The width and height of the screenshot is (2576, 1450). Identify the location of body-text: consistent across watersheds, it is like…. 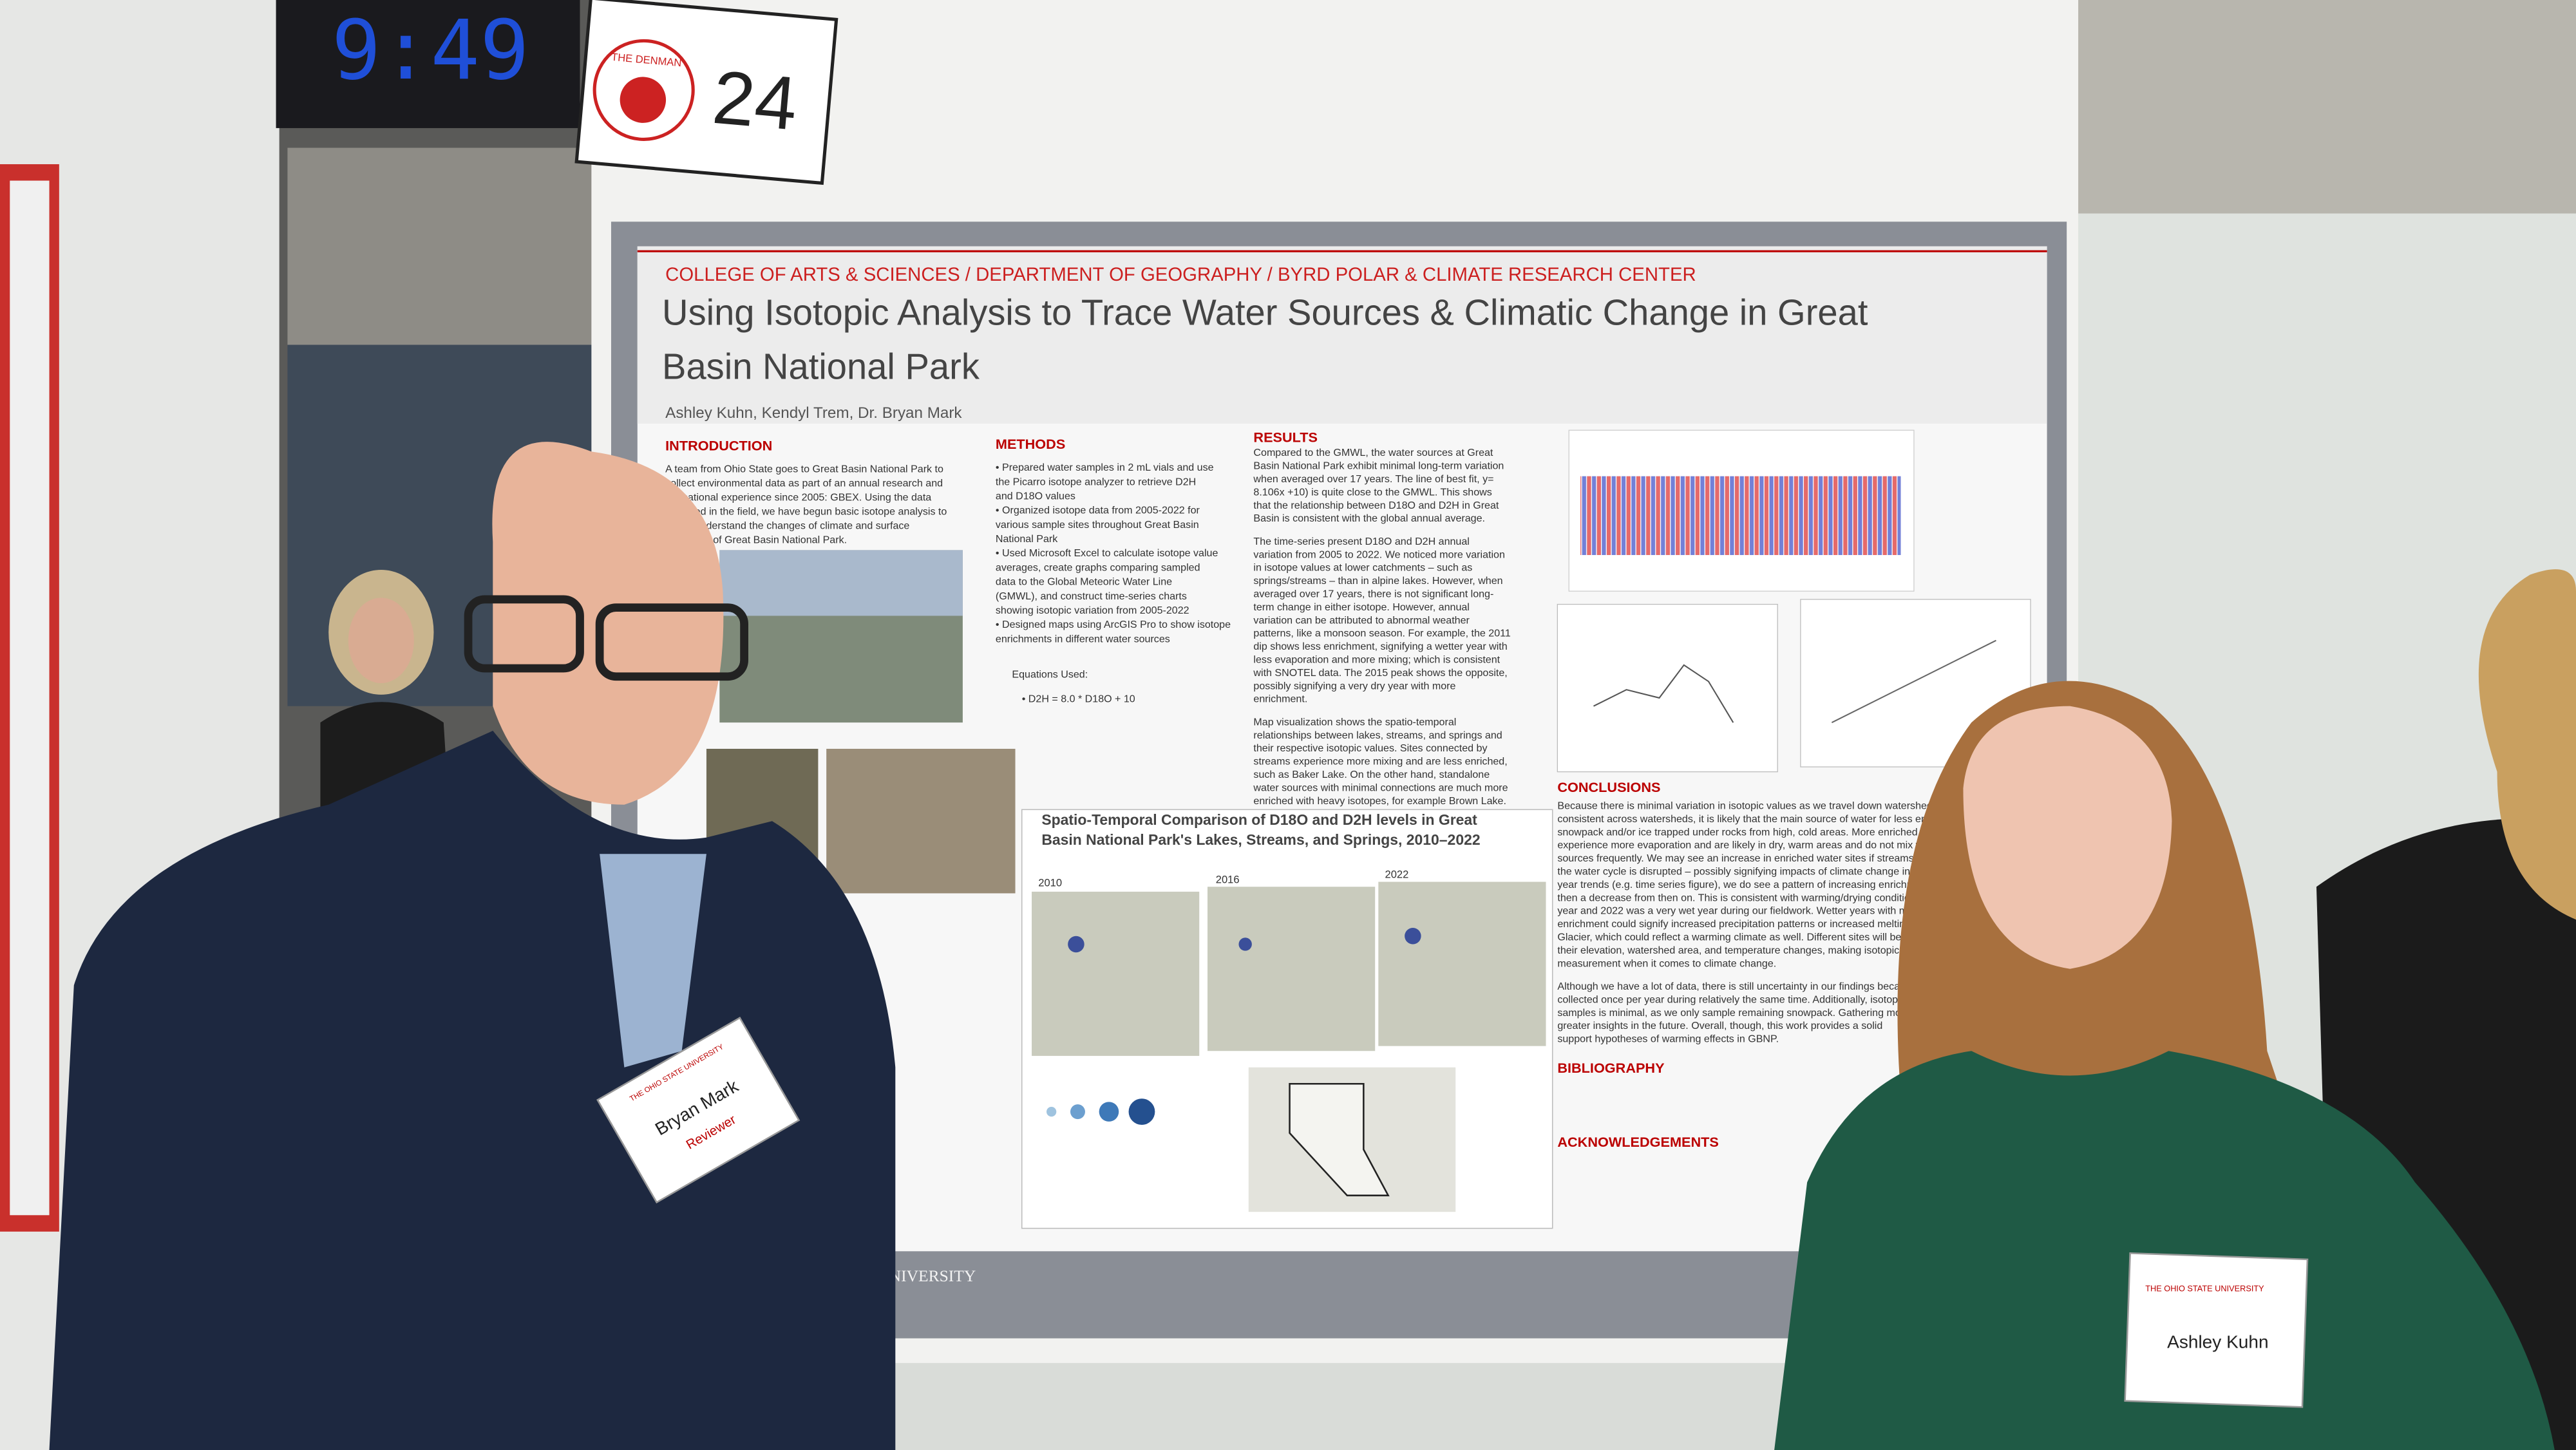
(1756, 819).